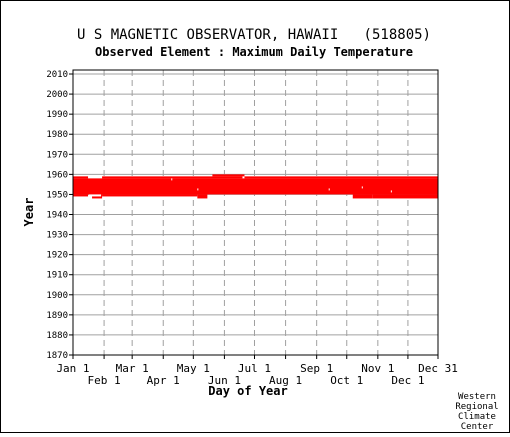  What do you see at coordinates (72, 368) in the screenshot?
I see `x-tick-label: Jan 1` at bounding box center [72, 368].